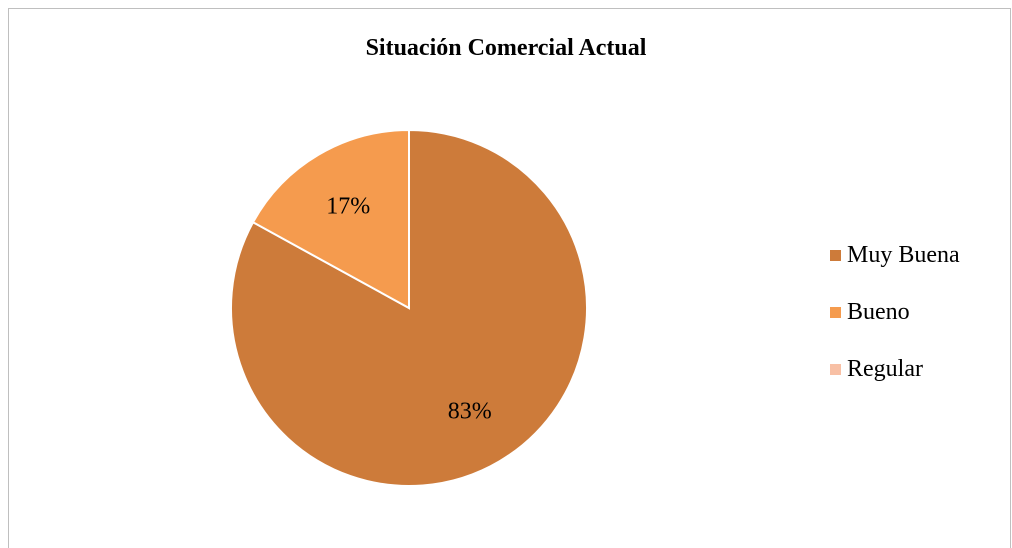  I want to click on legend-swatch-regular, so click(835, 369).